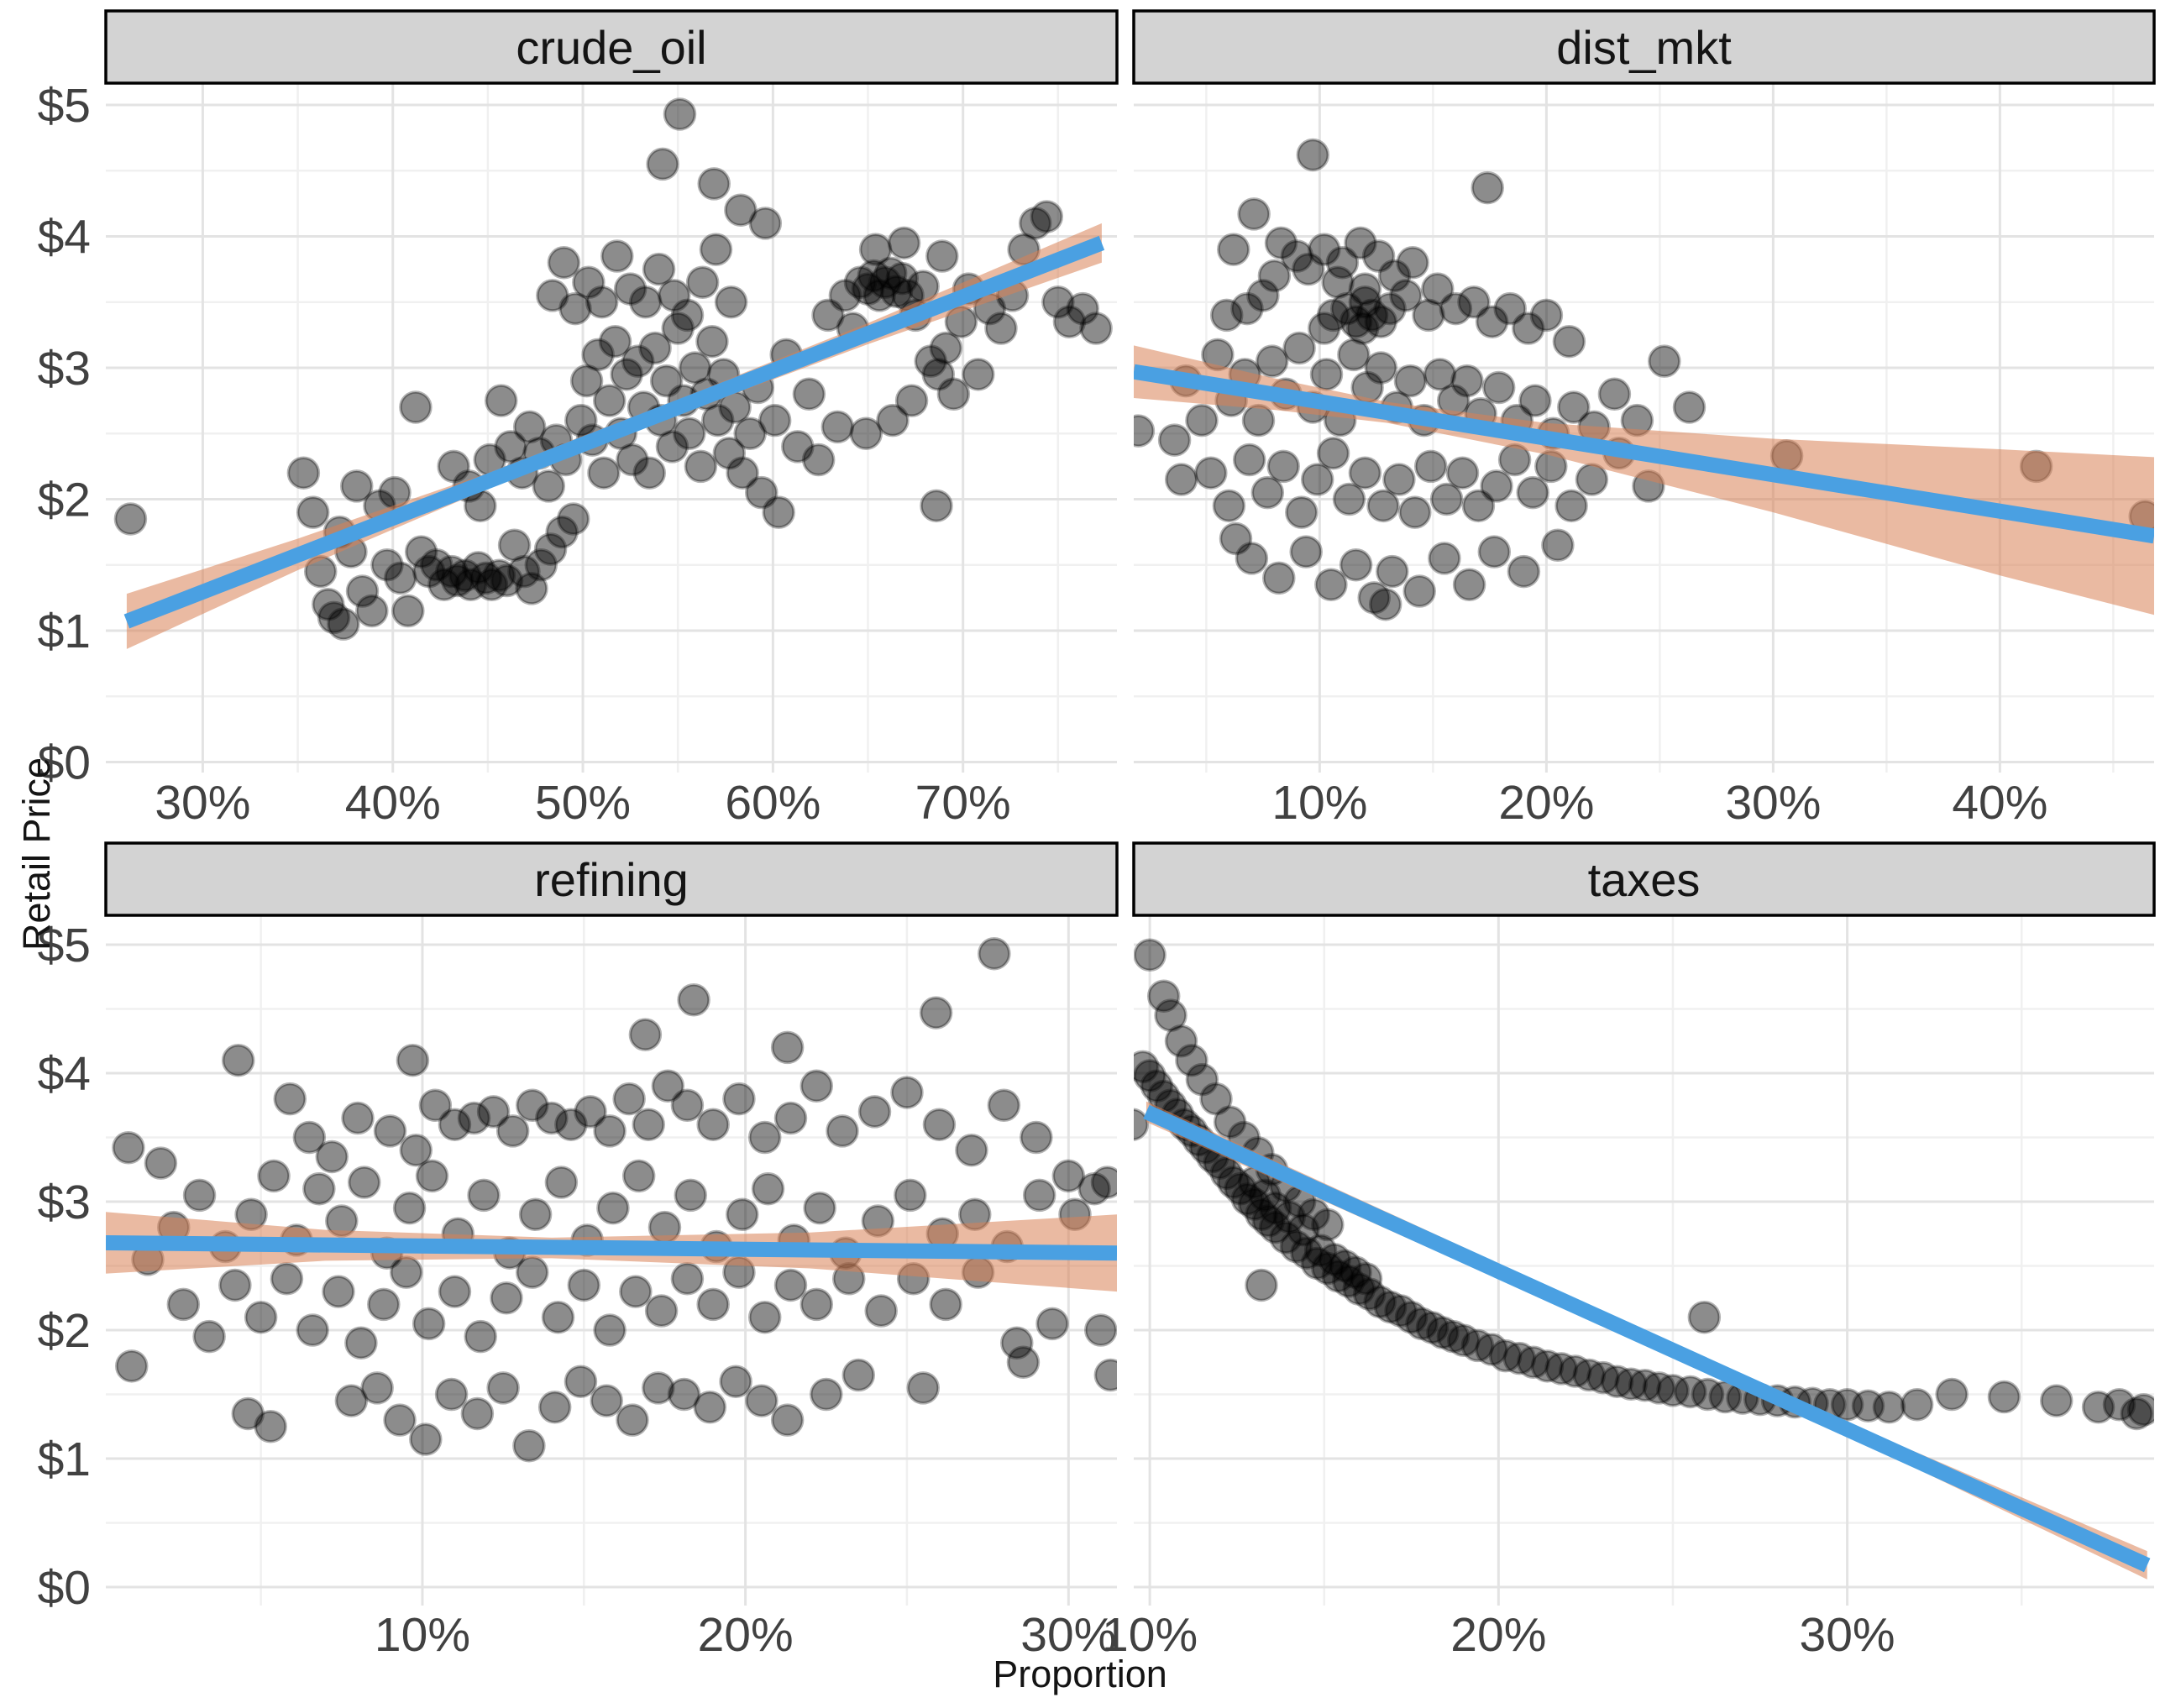 This screenshot has height=1708, width=2160. Describe the element at coordinates (611, 880) in the screenshot. I see `facet-strip-label: refining` at that location.